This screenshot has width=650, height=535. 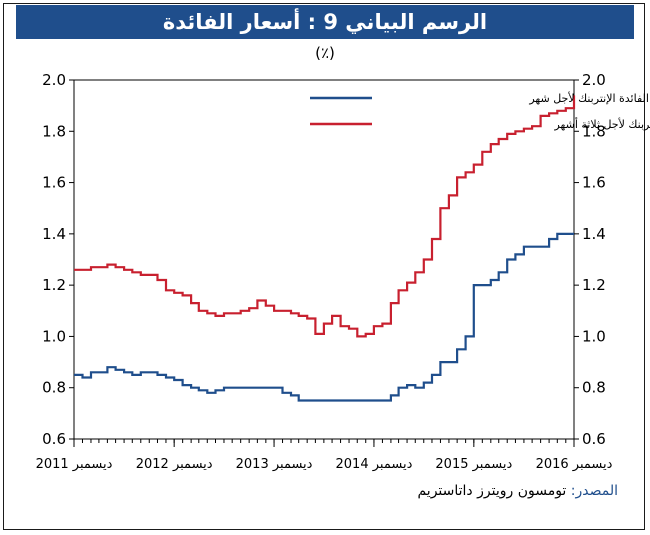 I want to click on y-tick-label-right: 1.0, so click(x=594, y=336).